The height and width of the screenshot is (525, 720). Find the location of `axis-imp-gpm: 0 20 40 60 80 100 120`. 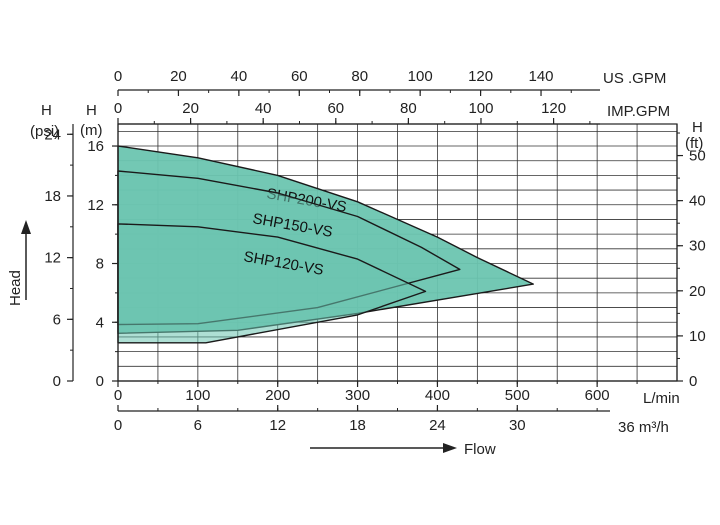

axis-imp-gpm: 0 20 40 60 80 100 120 is located at coordinates (357, 112).